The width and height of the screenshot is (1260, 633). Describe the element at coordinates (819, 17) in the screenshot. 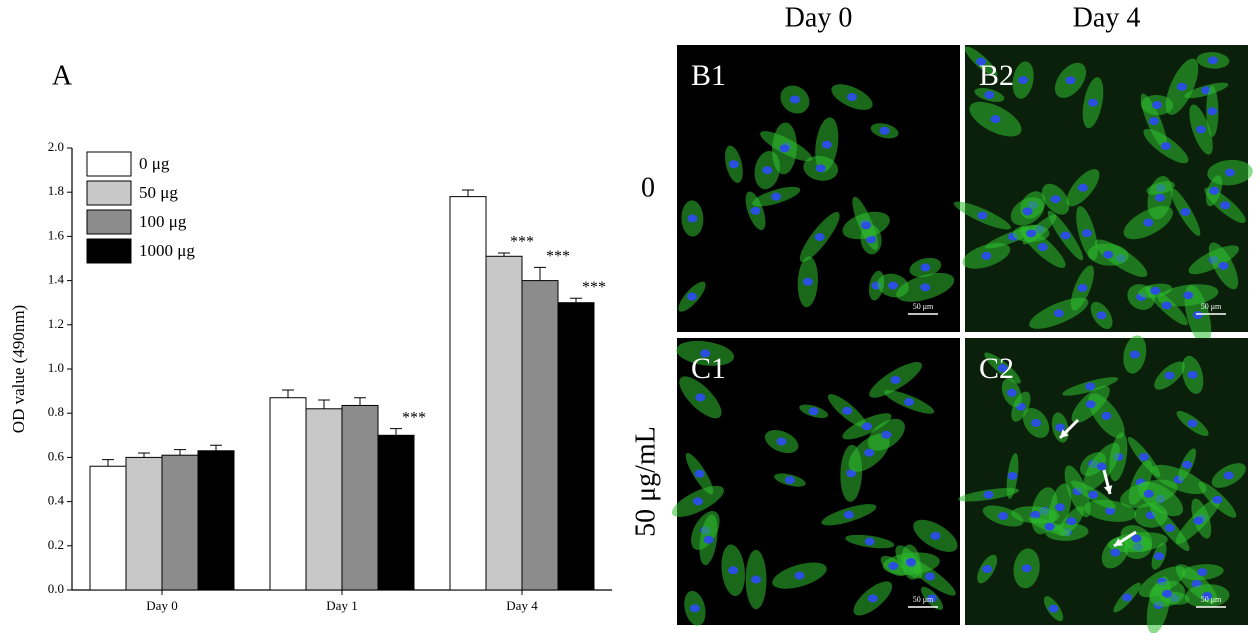

I see `column-header: Day 0` at that location.